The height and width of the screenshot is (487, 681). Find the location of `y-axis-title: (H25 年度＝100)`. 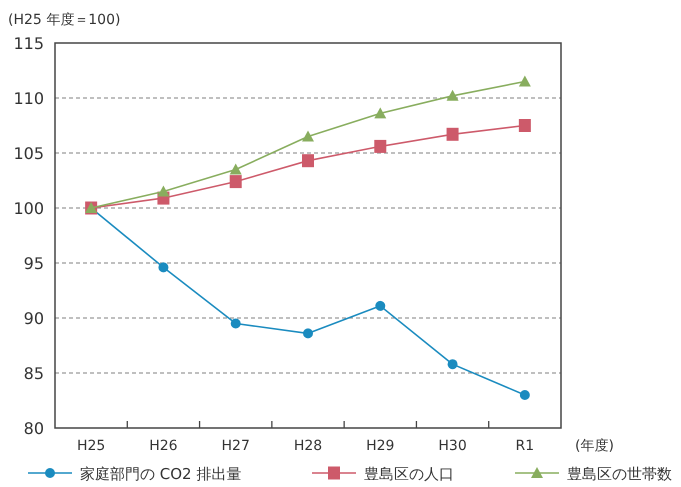

y-axis-title: (H25 年度＝100) is located at coordinates (64, 20).